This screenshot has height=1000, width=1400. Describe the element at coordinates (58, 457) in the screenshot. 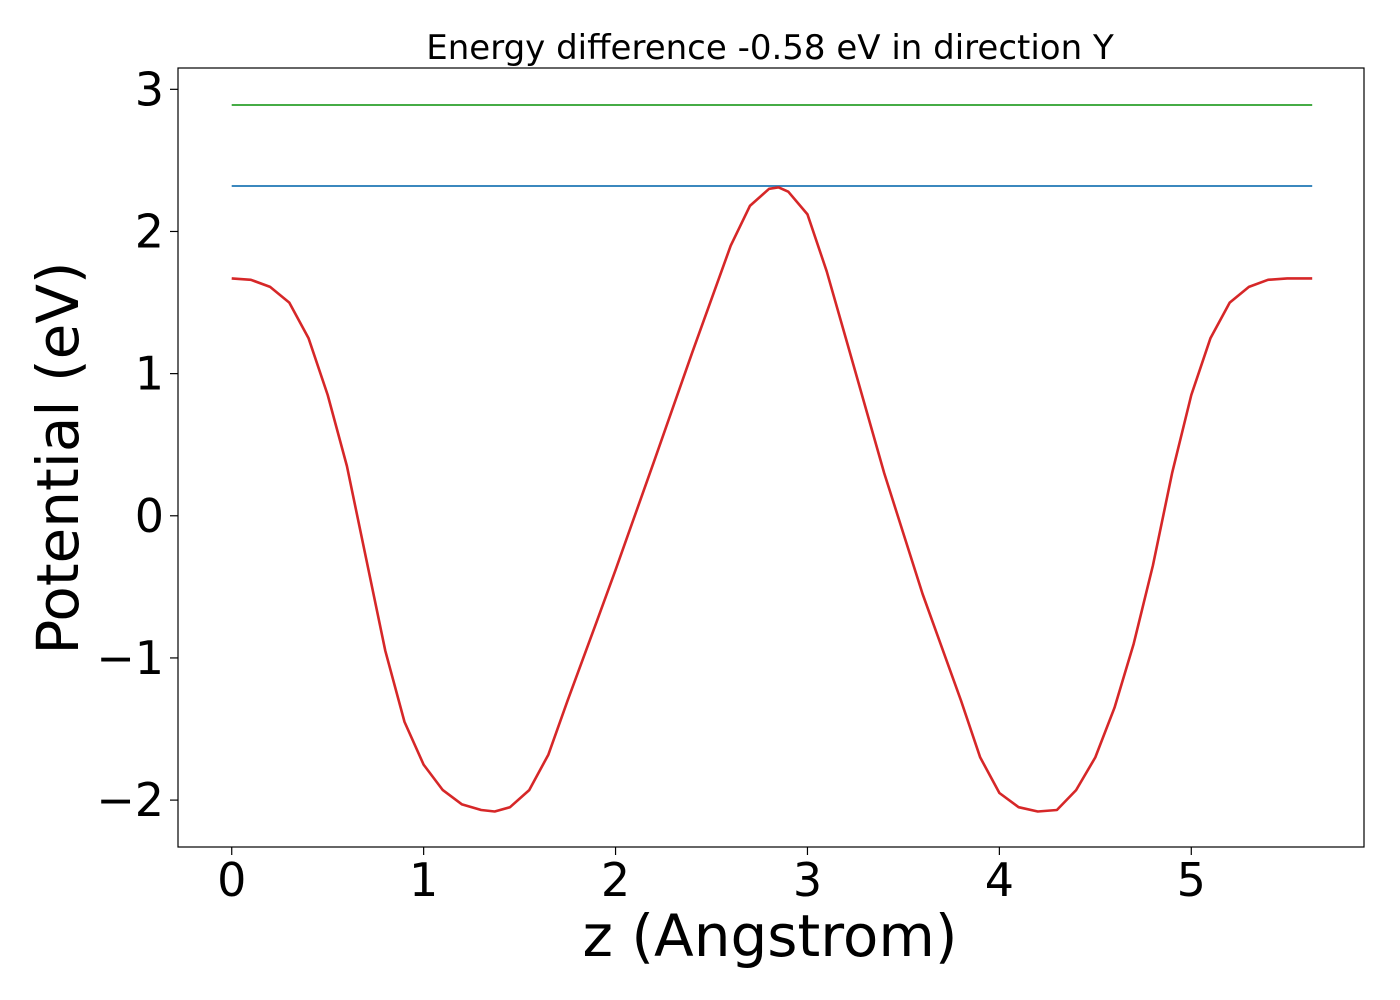

I see `y-axis-label: Potential (eV)` at that location.